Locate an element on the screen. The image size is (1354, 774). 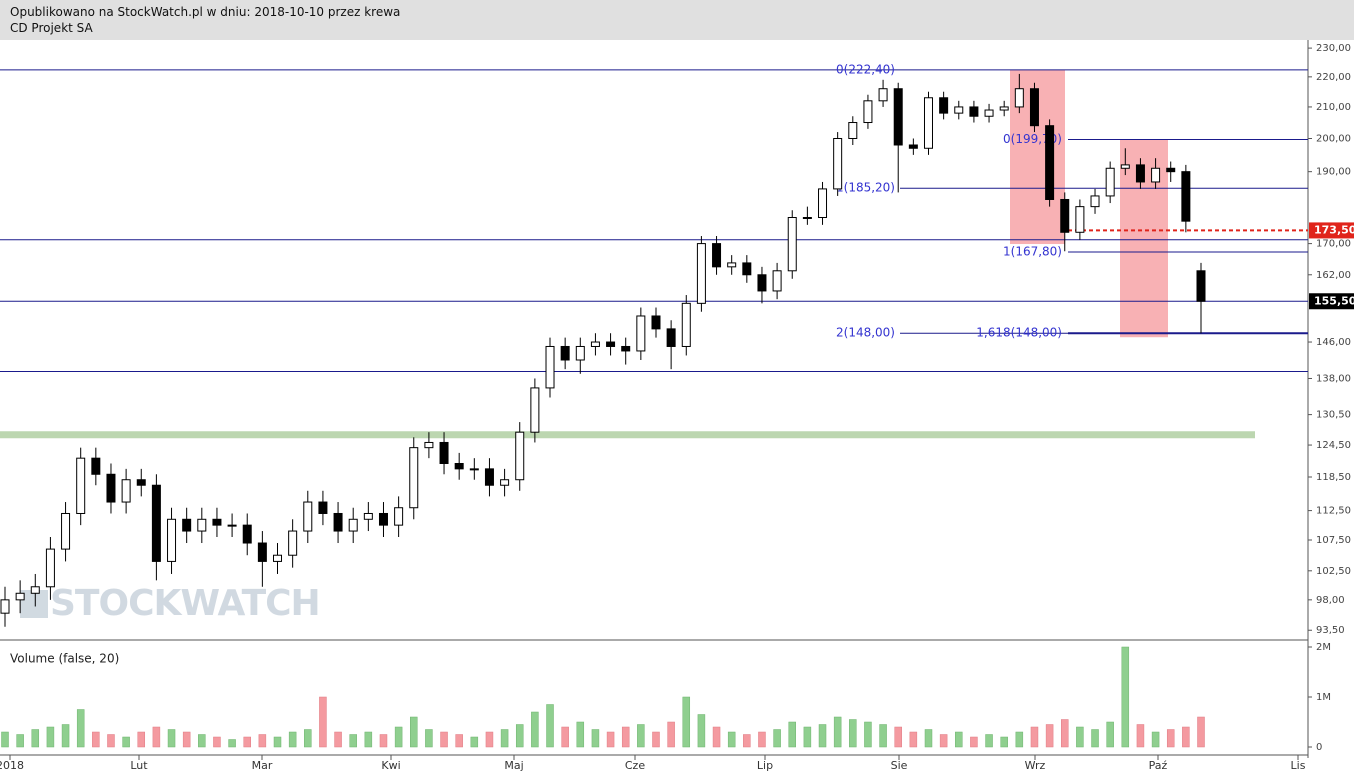
watermark-logo is located at coordinates (34, 604).